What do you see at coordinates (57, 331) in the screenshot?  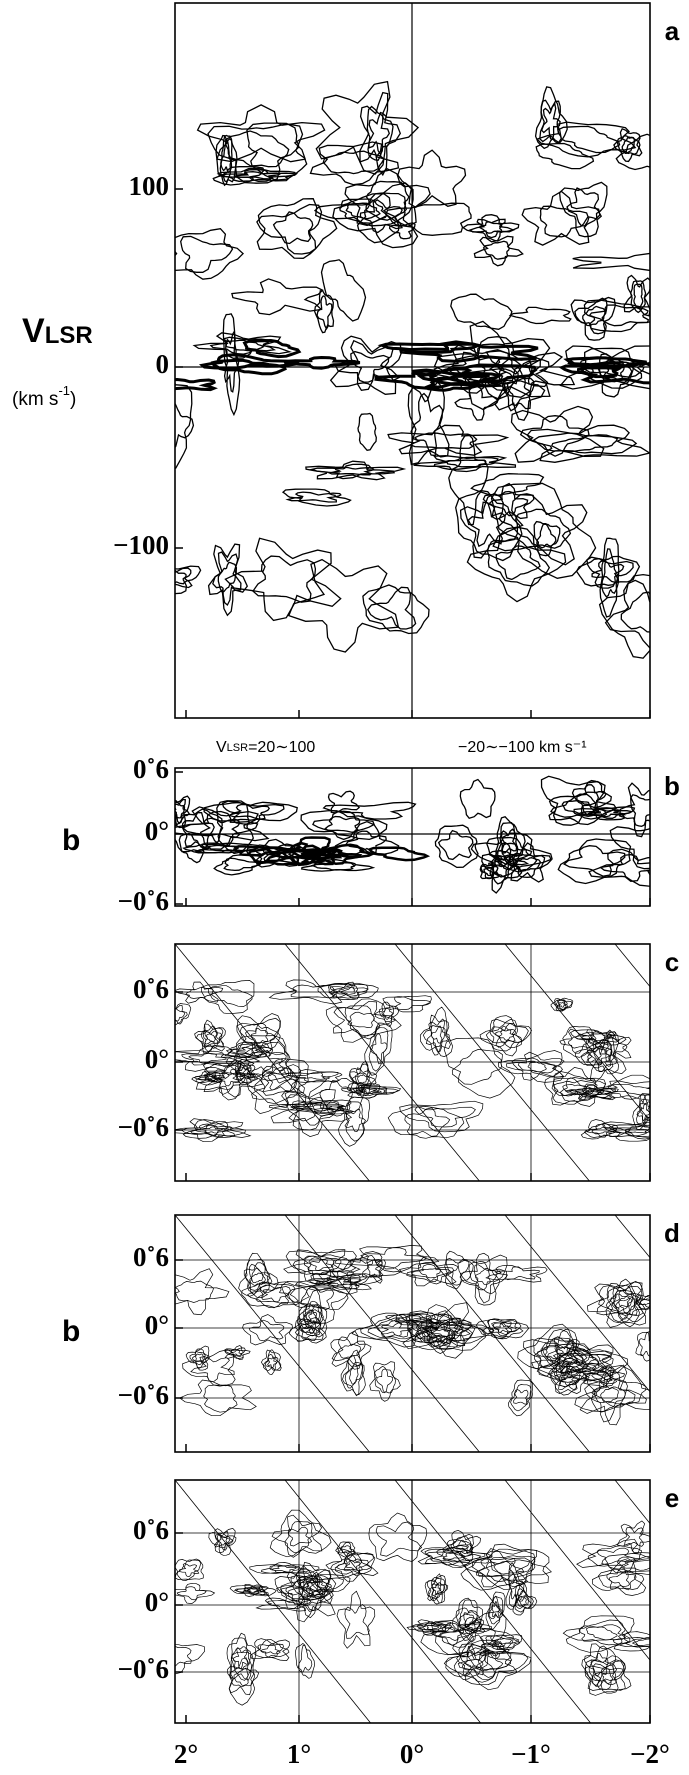 I see `velocity-label: VLSR` at bounding box center [57, 331].